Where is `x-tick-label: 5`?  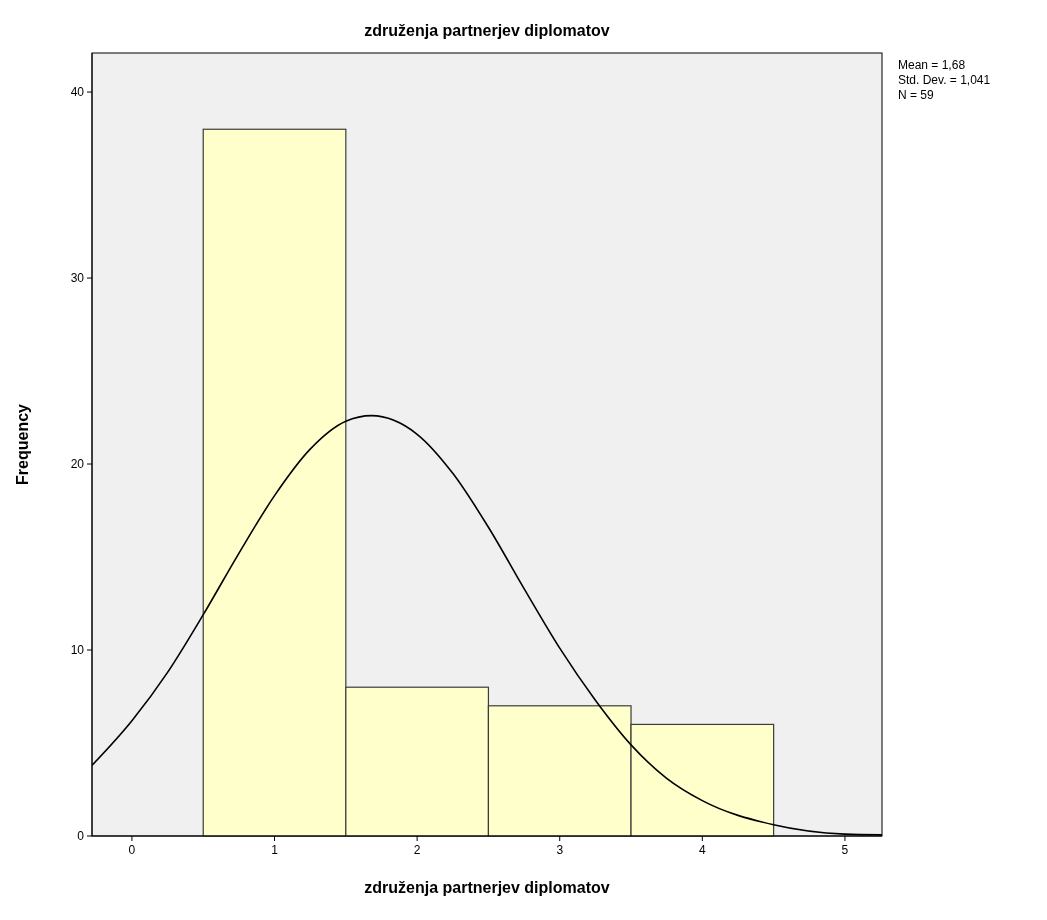 x-tick-label: 5 is located at coordinates (845, 850).